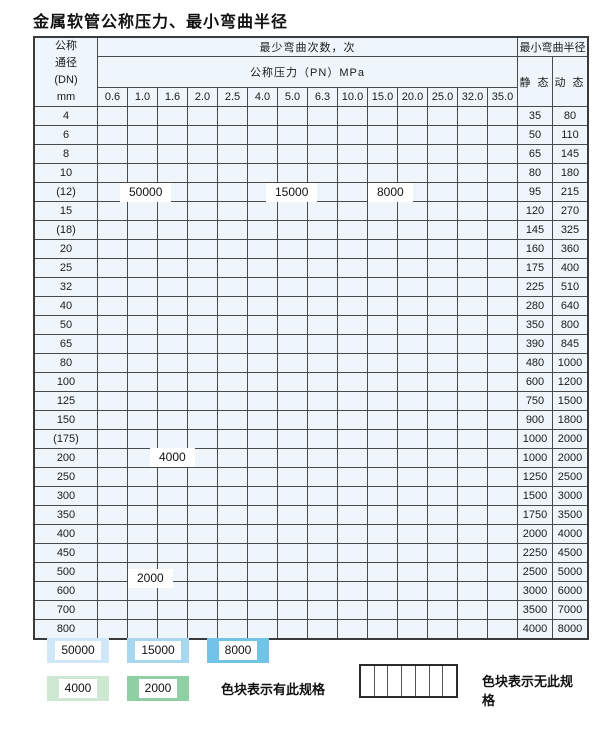 This screenshot has height=743, width=600. Describe the element at coordinates (78, 688) in the screenshot. I see `legend-swatch-label: 4000` at that location.